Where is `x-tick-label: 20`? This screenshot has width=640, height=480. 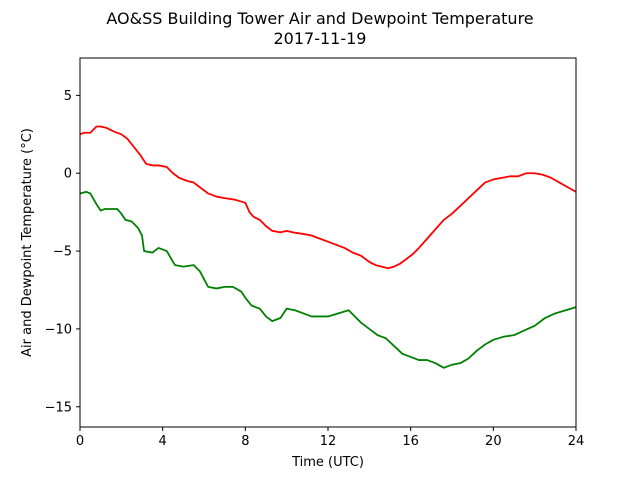
x-tick-label: 20 is located at coordinates (493, 441).